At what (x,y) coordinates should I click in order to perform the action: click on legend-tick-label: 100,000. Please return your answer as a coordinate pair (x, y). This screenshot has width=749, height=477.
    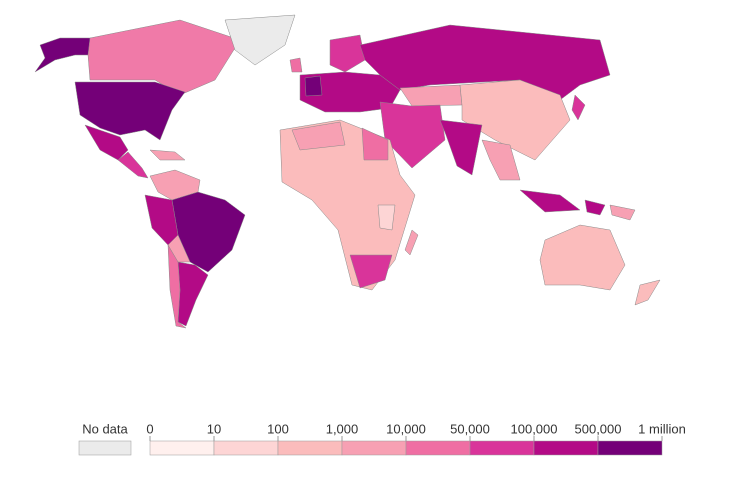
    Looking at the image, I should click on (534, 428).